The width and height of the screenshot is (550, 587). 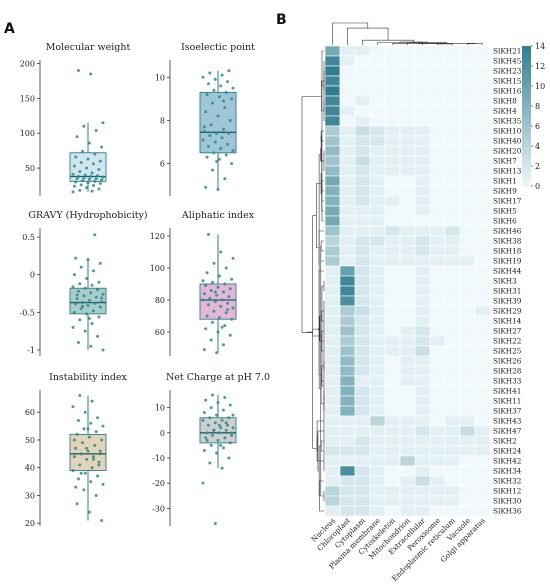 I want to click on row-label: SlKH27, so click(x=507, y=331).